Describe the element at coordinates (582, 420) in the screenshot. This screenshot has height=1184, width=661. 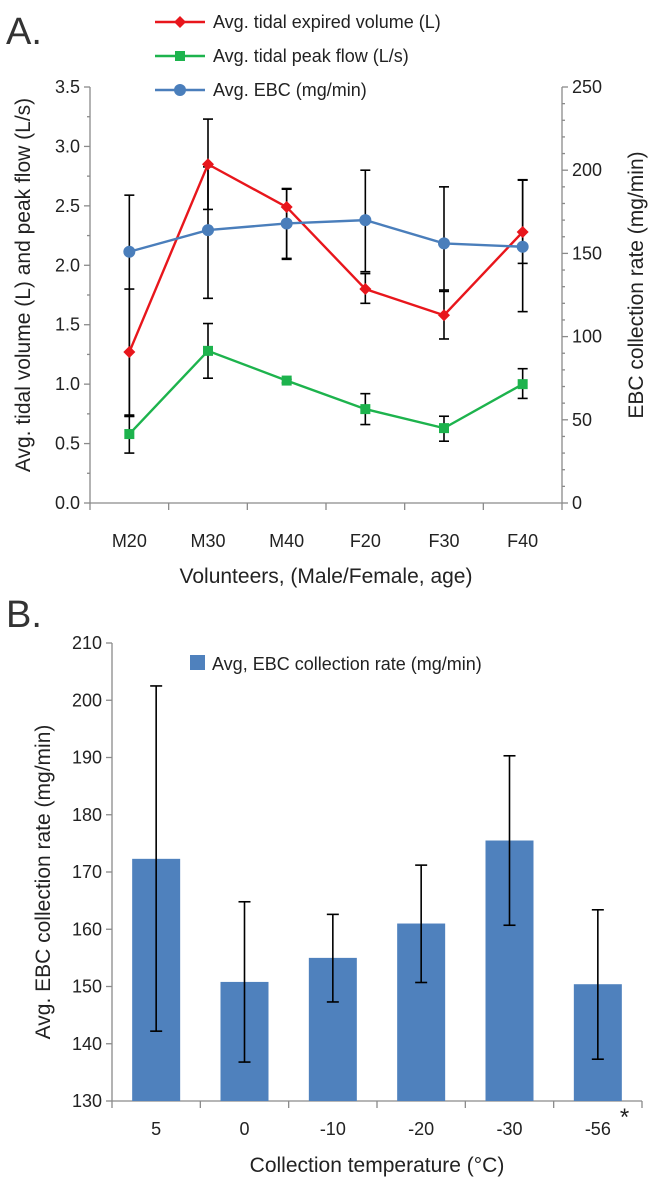
I see `chart-a-right-tick-label: 50` at that location.